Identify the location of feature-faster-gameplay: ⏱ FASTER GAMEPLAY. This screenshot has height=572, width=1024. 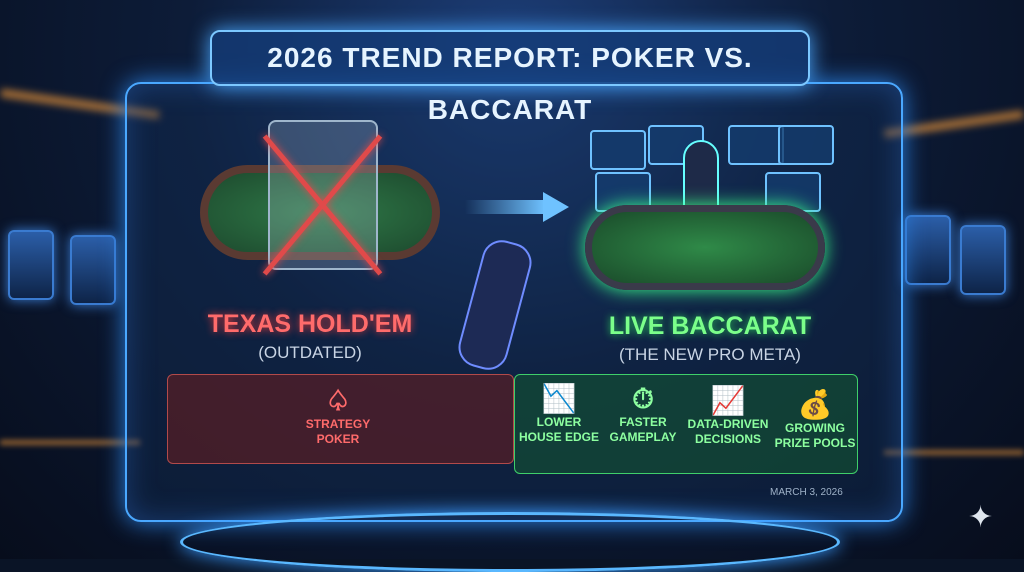
(643, 414).